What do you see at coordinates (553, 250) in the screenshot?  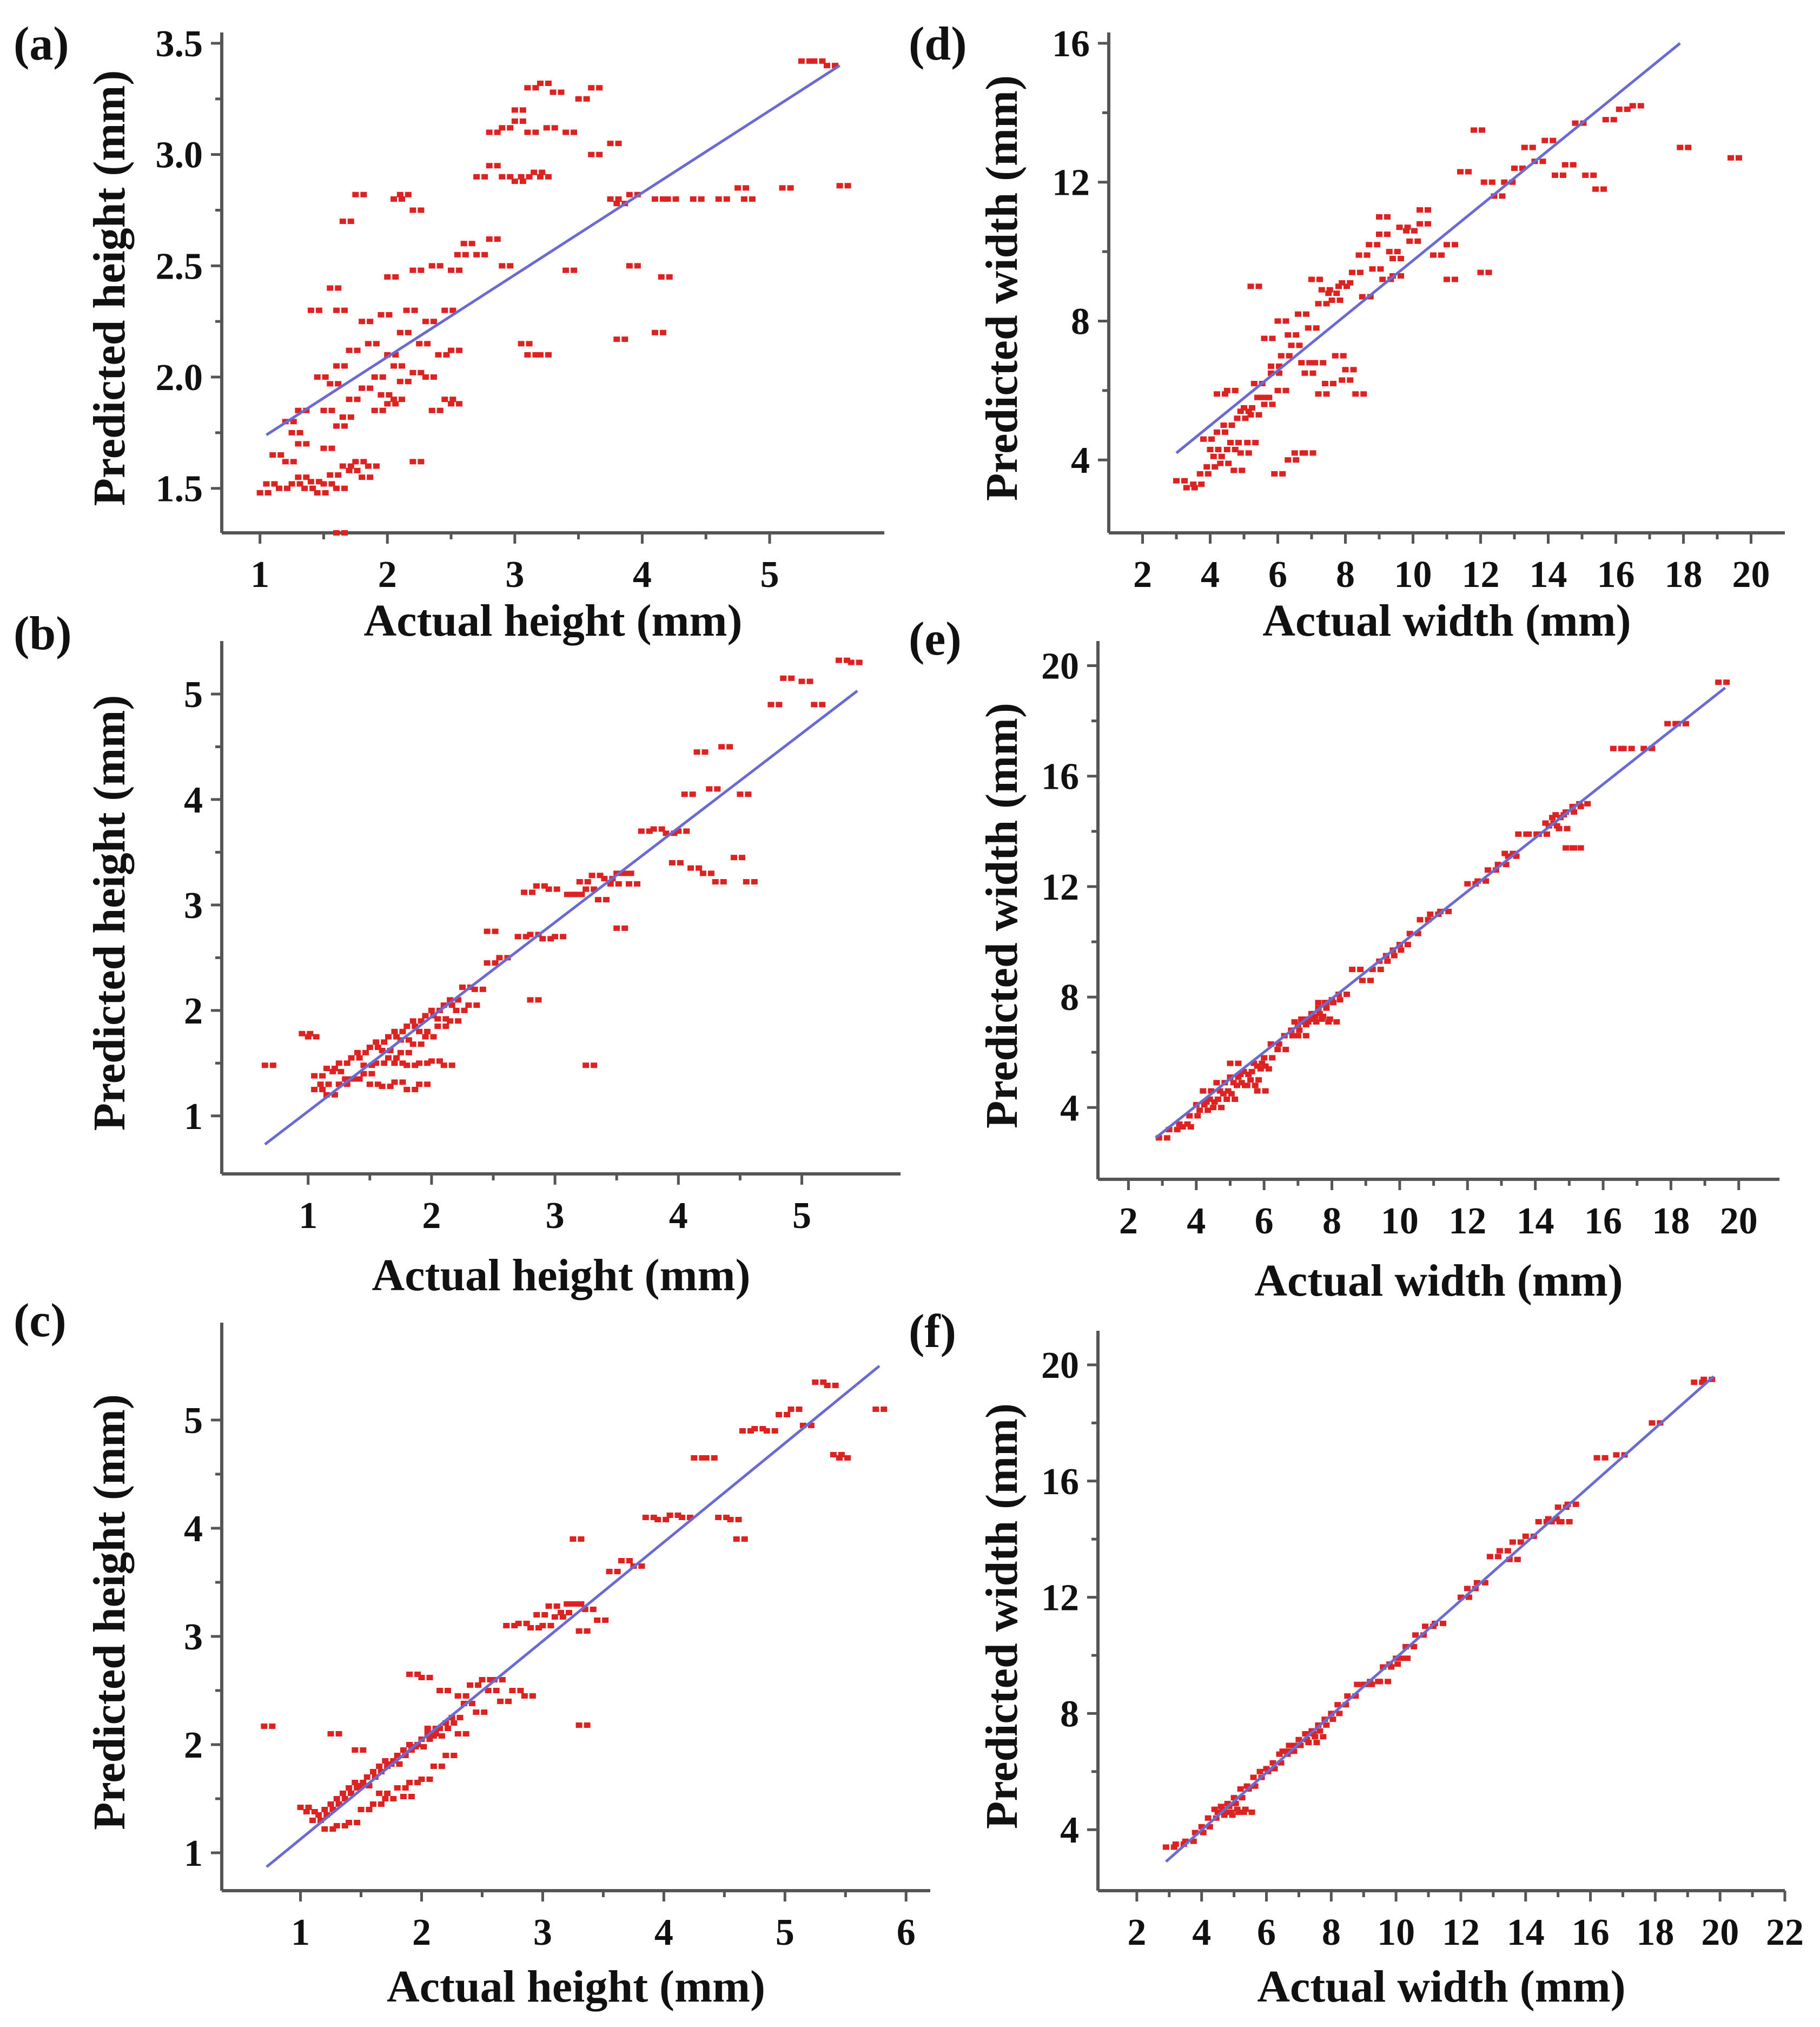 I see `fit-line` at bounding box center [553, 250].